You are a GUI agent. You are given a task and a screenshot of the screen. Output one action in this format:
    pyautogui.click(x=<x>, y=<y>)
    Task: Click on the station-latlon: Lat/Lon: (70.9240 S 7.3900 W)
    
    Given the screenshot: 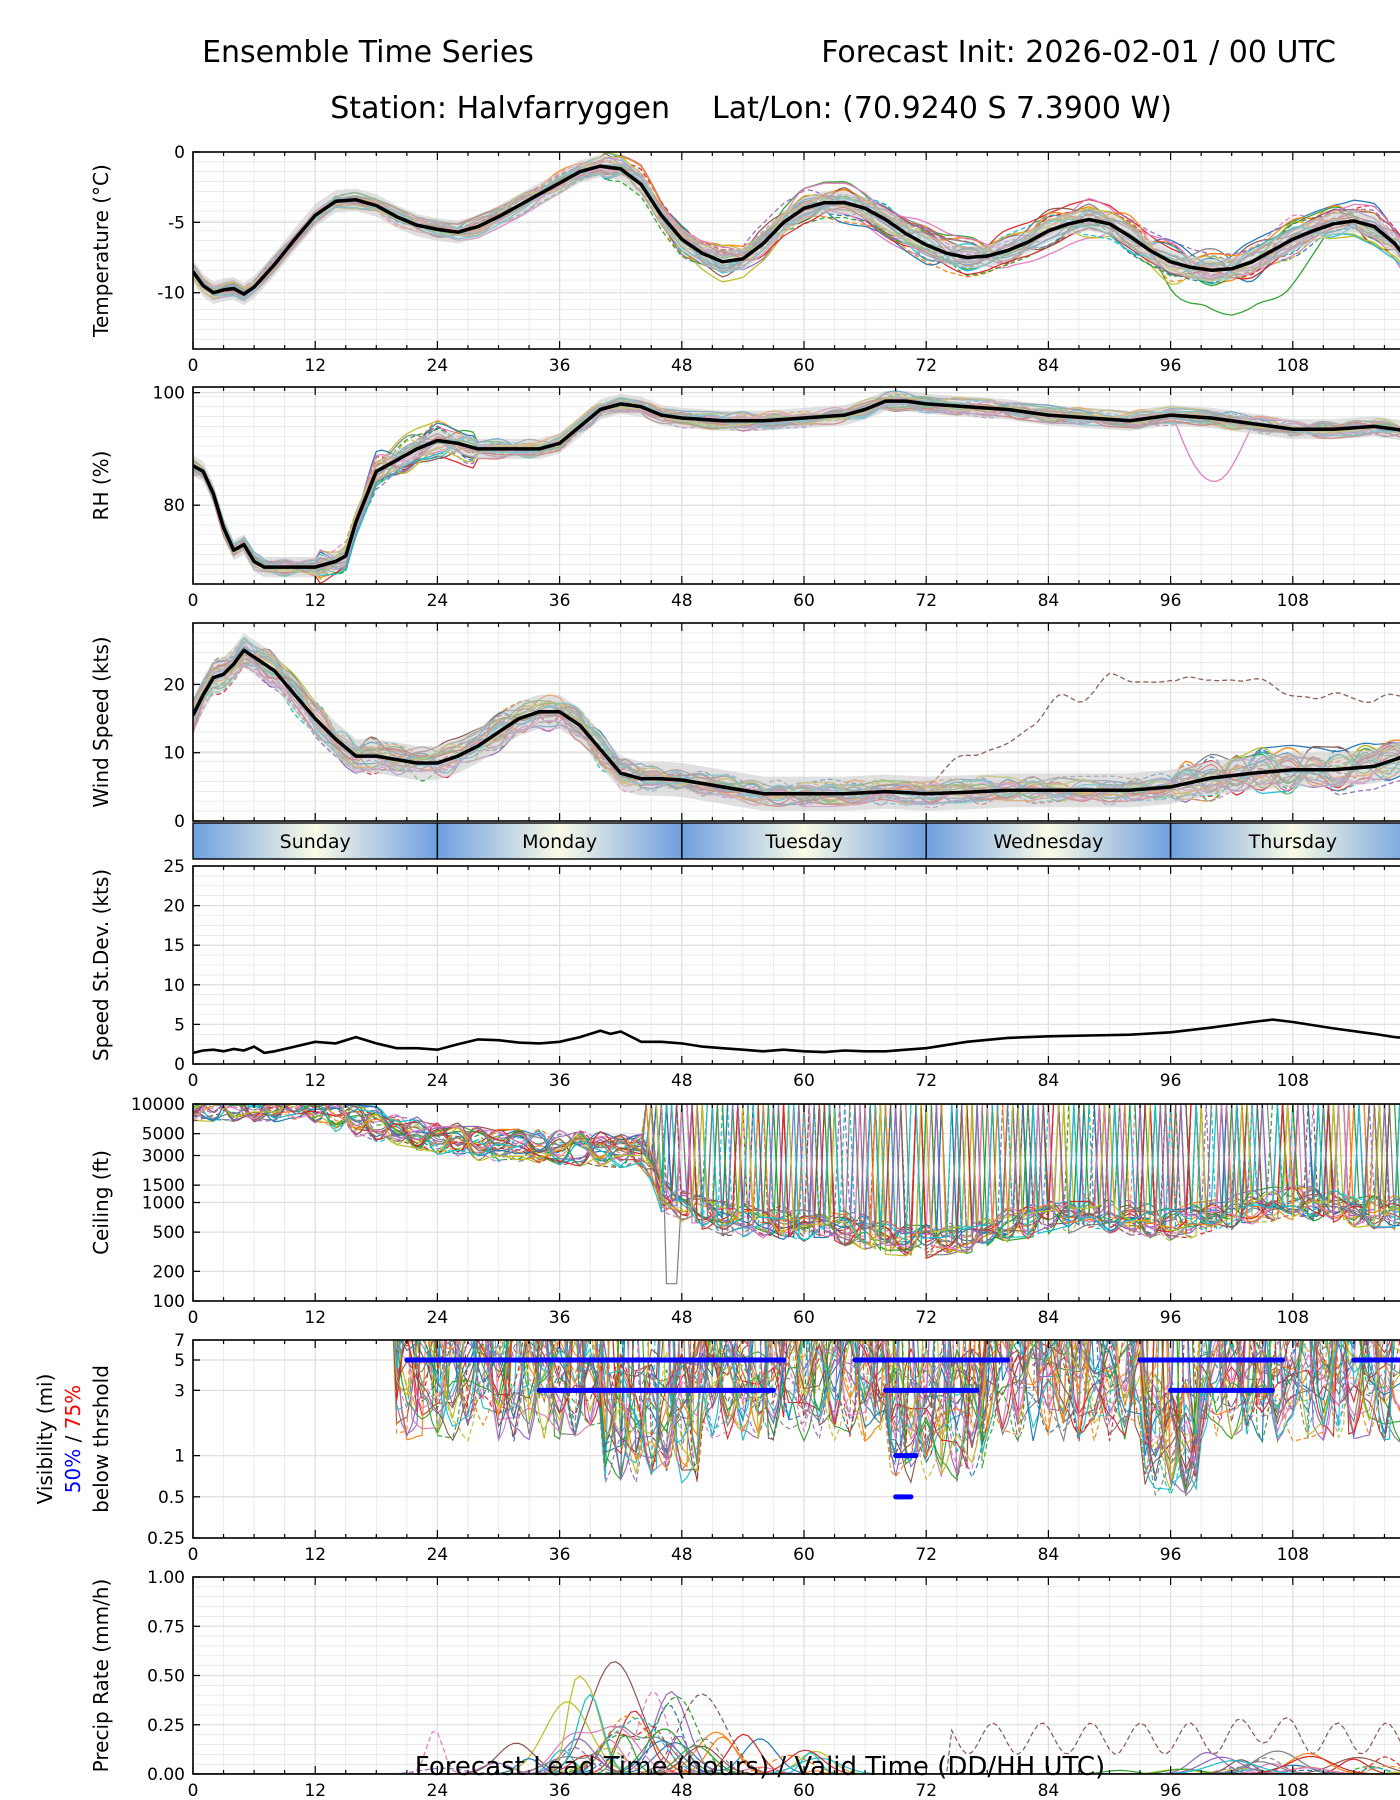 What is the action you would take?
    pyautogui.click(x=942, y=108)
    